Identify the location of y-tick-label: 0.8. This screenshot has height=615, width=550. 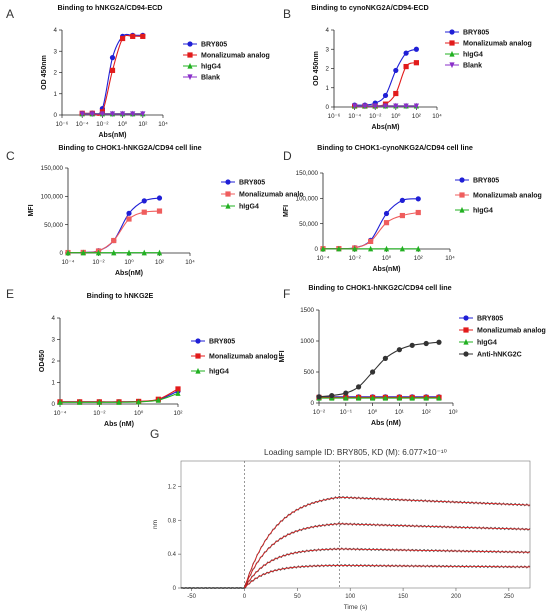
(172, 521).